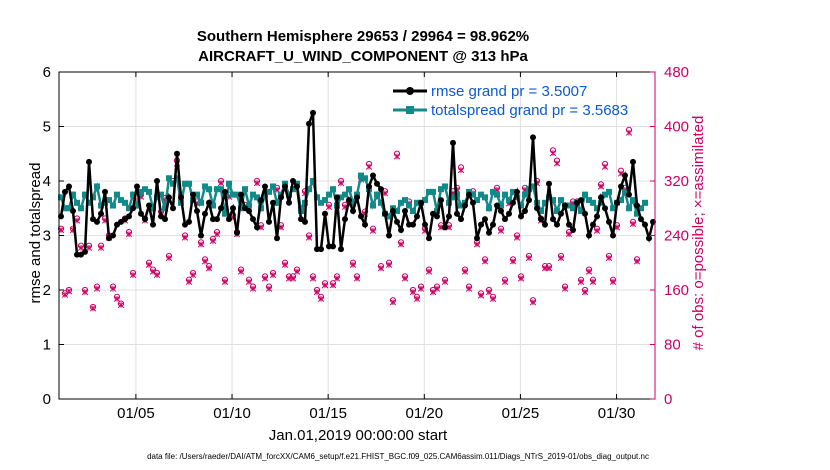  What do you see at coordinates (668, 399) in the screenshot?
I see `y2-tick-label: 0` at bounding box center [668, 399].